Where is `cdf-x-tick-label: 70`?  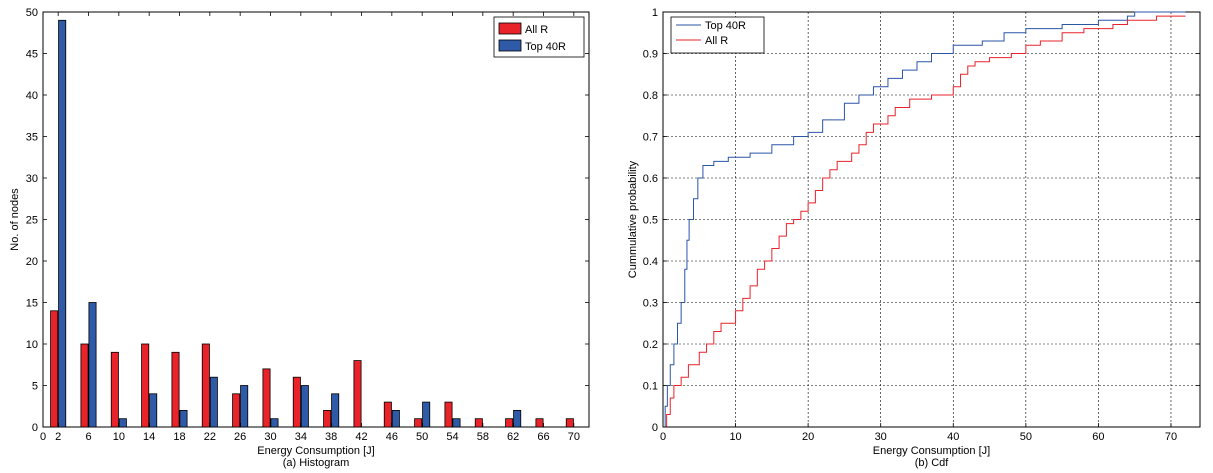 cdf-x-tick-label: 70 is located at coordinates (1171, 437).